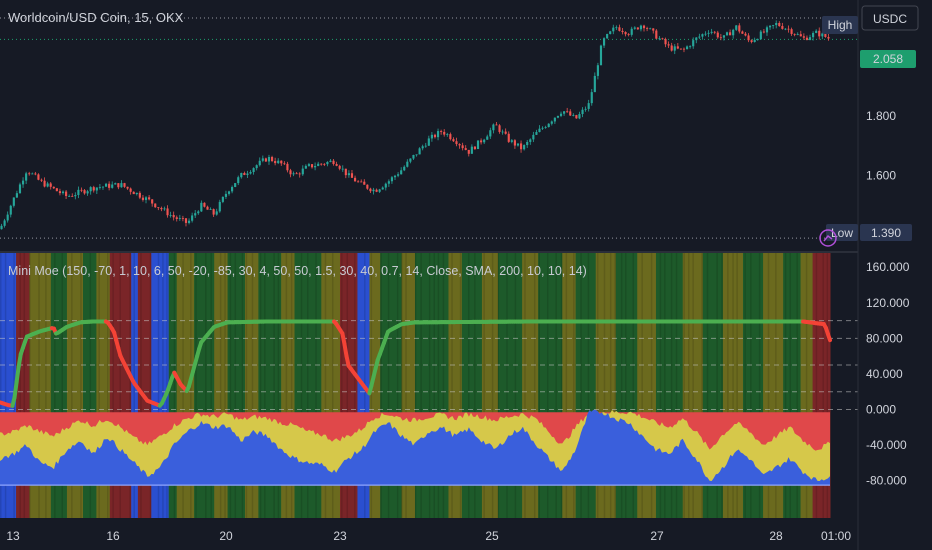  I want to click on indicator-tick-label: 0.000, so click(881, 410).